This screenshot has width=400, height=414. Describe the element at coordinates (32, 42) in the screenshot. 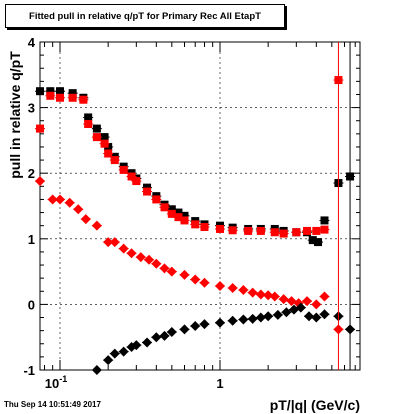

I see `y-tick-label: 4` at that location.